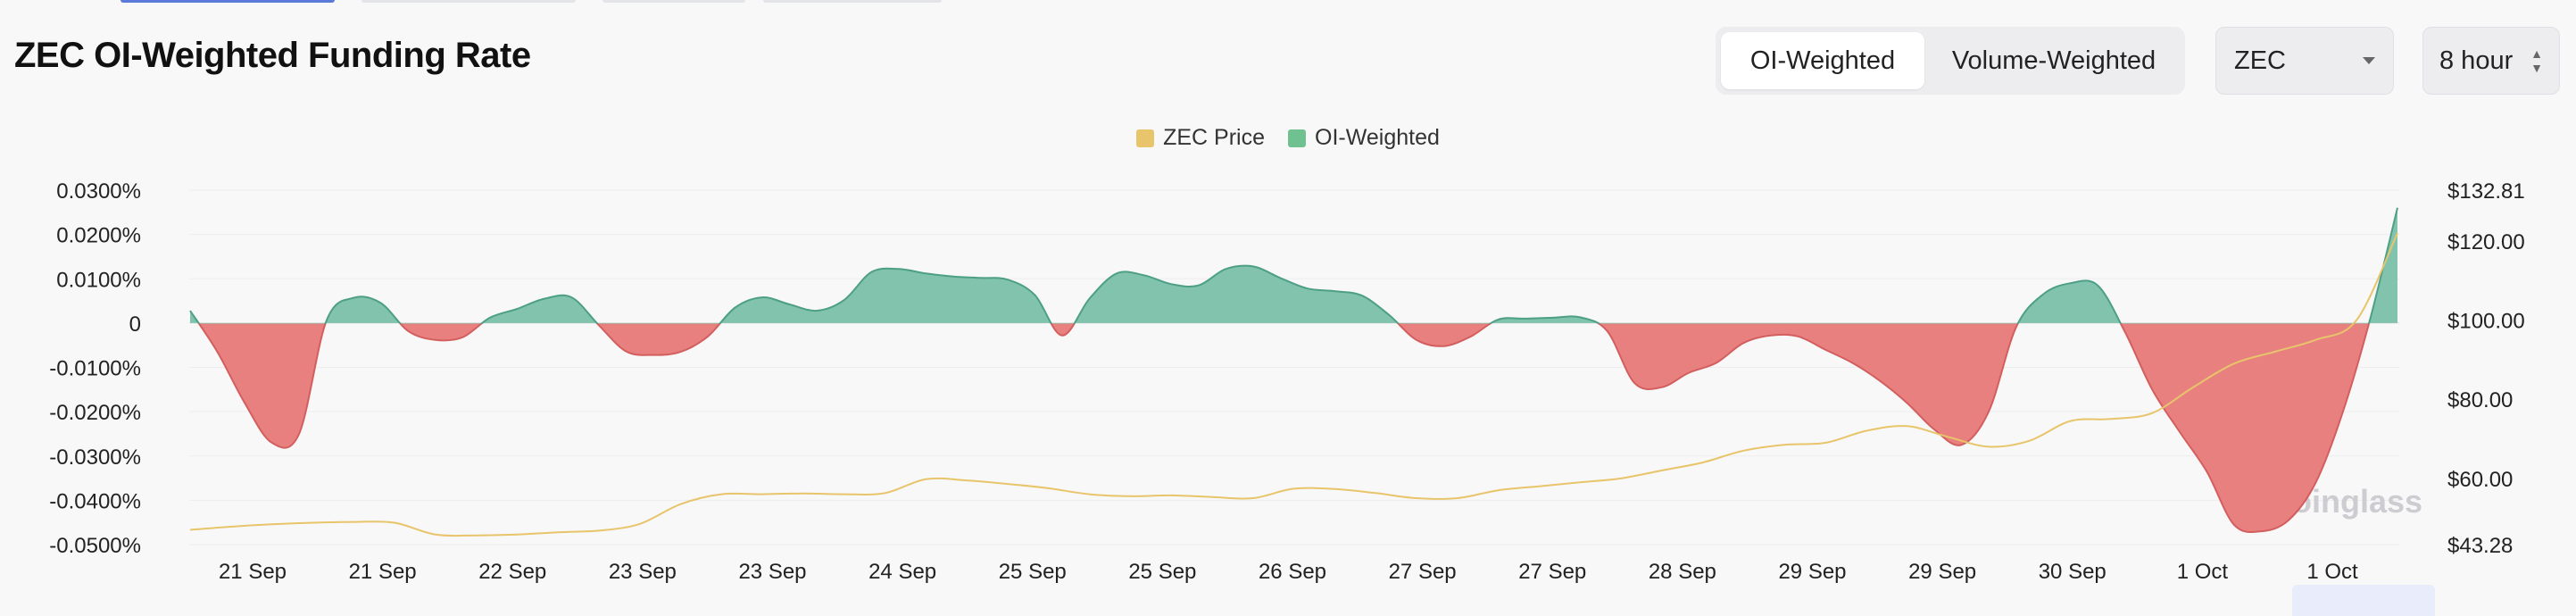 The width and height of the screenshot is (2576, 616). What do you see at coordinates (1823, 60) in the screenshot?
I see `oi-weighted-button: OI-Weighted` at bounding box center [1823, 60].